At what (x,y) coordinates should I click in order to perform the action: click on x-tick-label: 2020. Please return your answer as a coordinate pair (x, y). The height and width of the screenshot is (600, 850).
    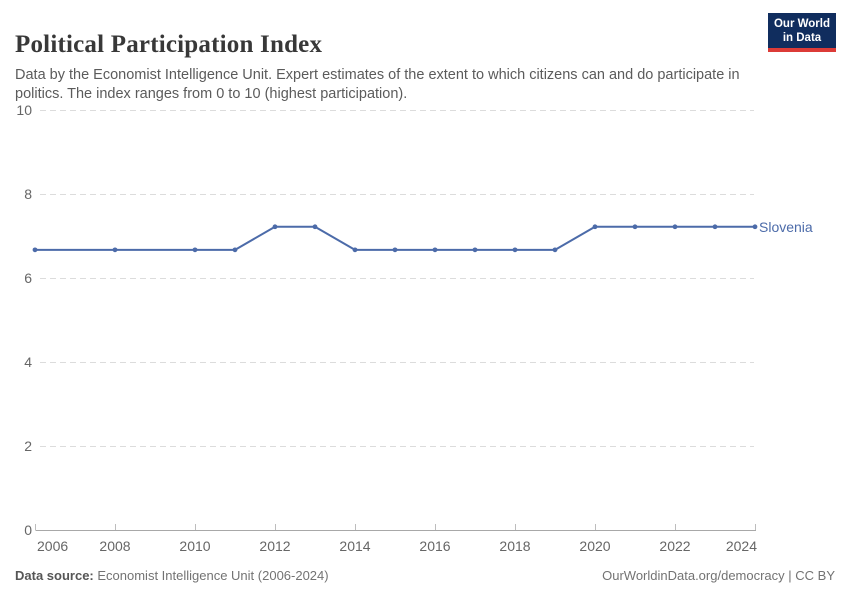
    Looking at the image, I should click on (594, 546).